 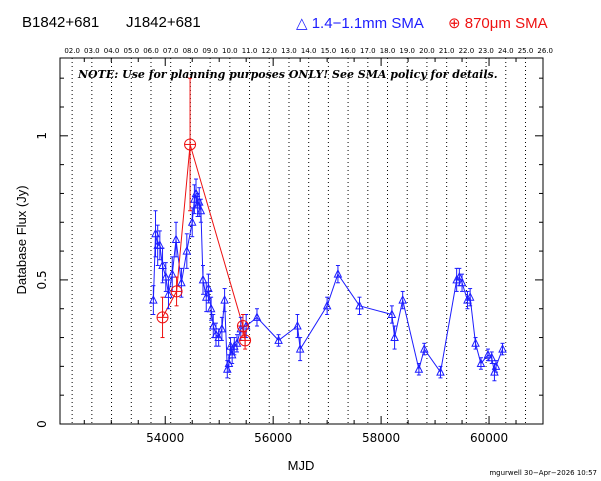 What do you see at coordinates (210, 51) in the screenshot?
I see `top-axis-tick-label: 09.0` at bounding box center [210, 51].